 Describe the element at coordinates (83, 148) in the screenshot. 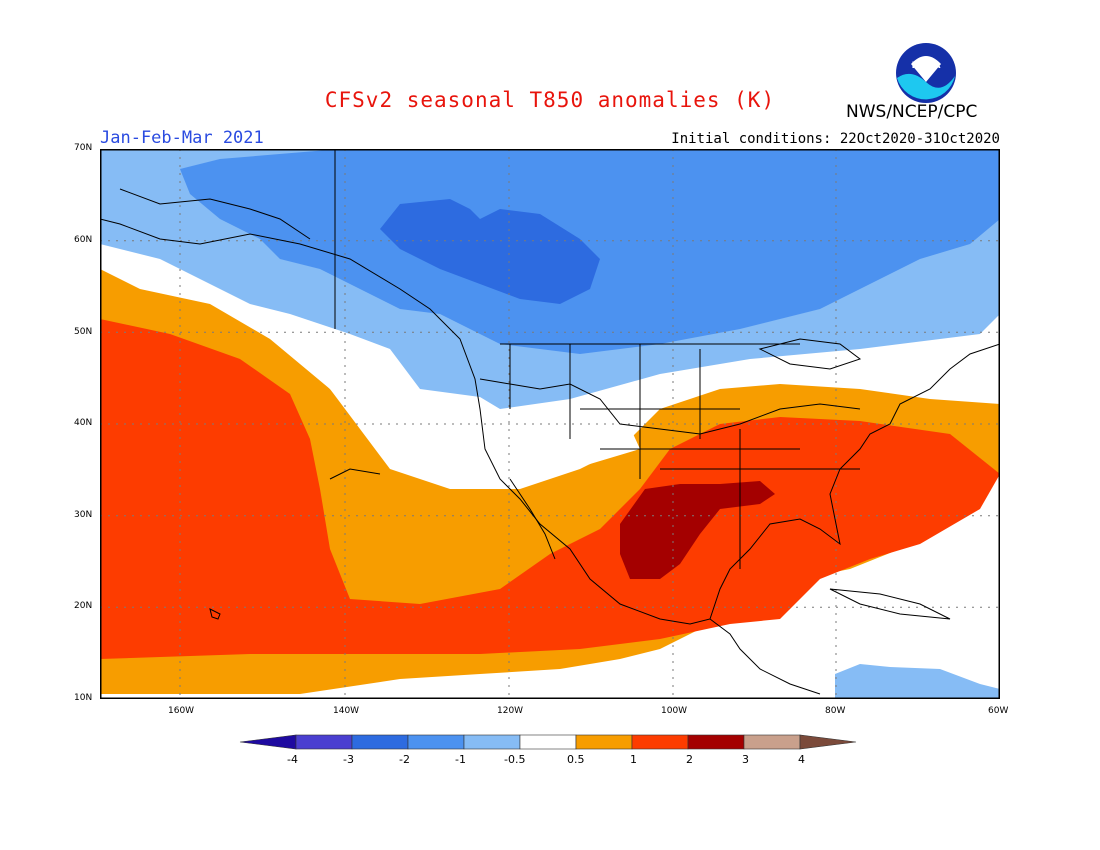

I see `lat-label-70n: 70N` at that location.